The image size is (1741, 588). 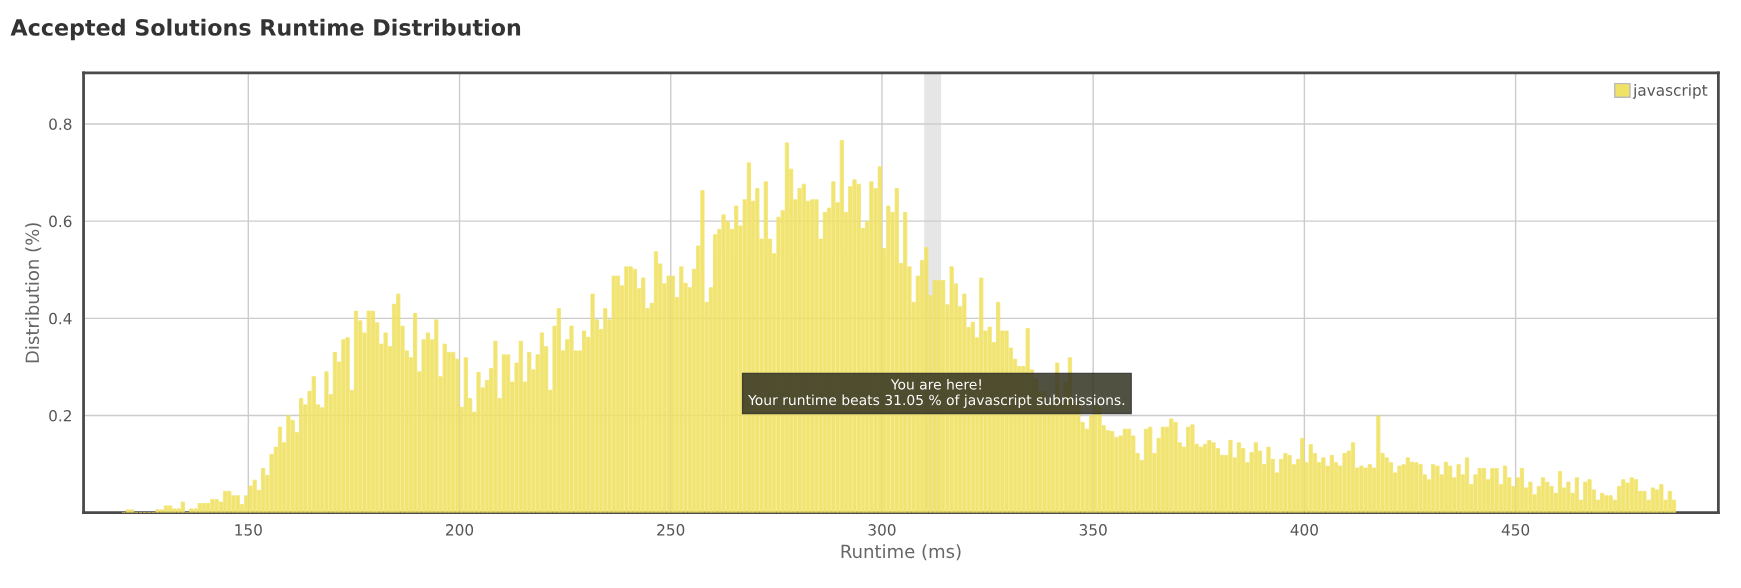 What do you see at coordinates (33, 293) in the screenshot?
I see `y-axis-title: Distribution (%)` at bounding box center [33, 293].